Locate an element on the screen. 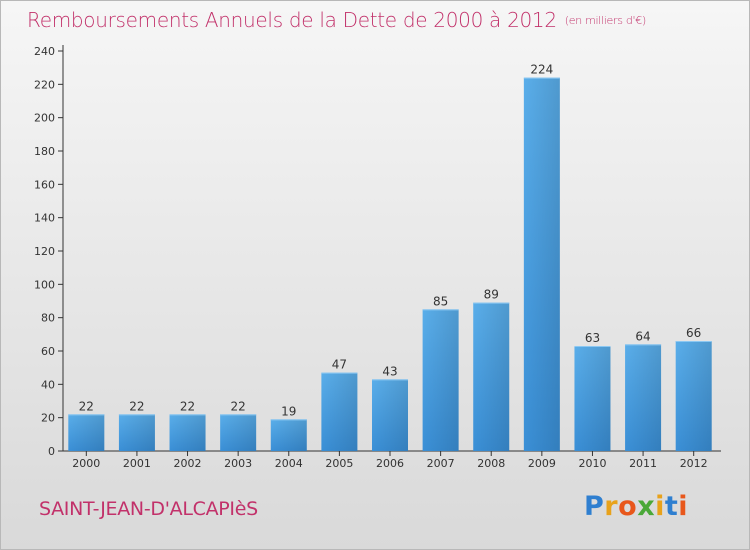 The width and height of the screenshot is (750, 550). logo-letter: o is located at coordinates (628, 506).